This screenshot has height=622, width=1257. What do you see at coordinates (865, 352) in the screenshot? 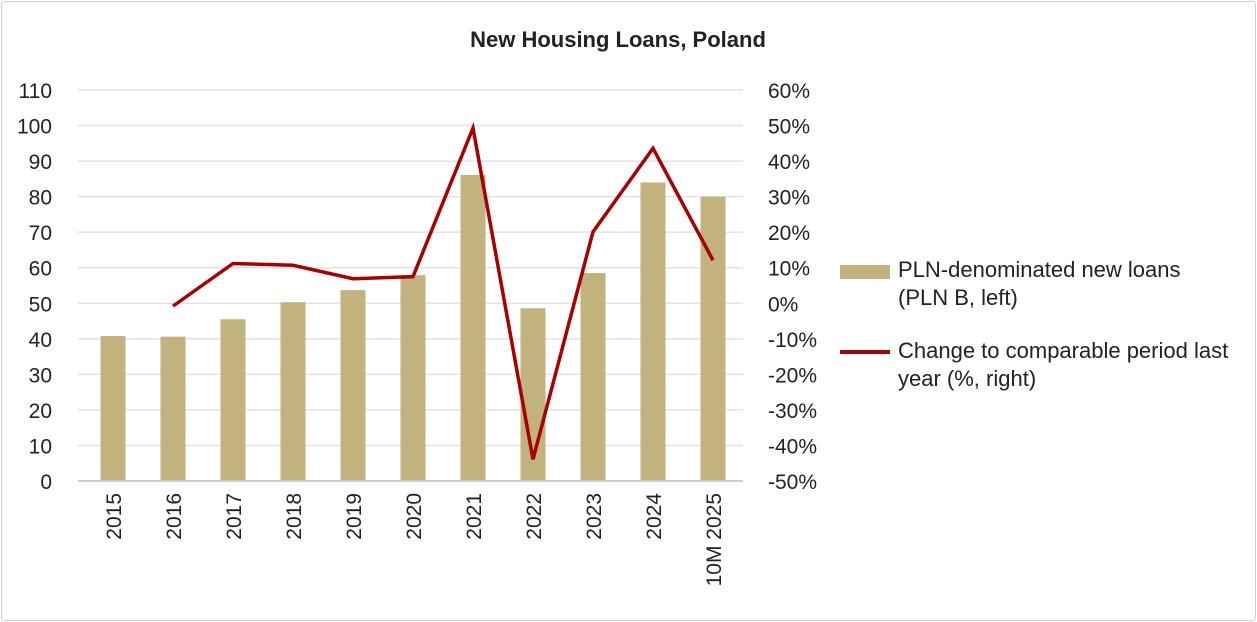
I see `legend-swatch-line` at bounding box center [865, 352].